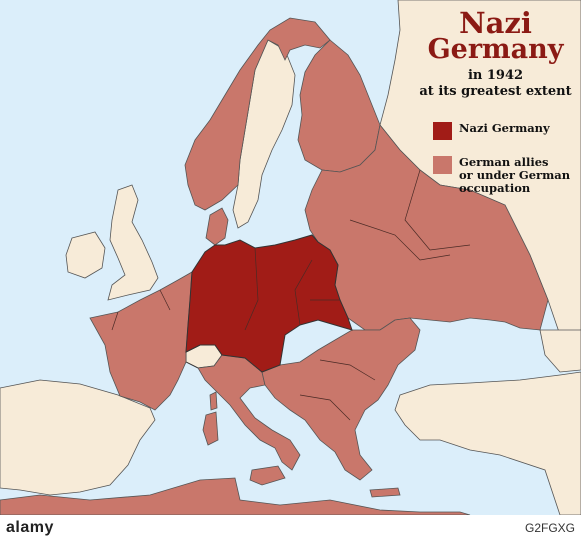  I want to click on legend-label-nazi-germany: Nazi Germany, so click(504, 128).